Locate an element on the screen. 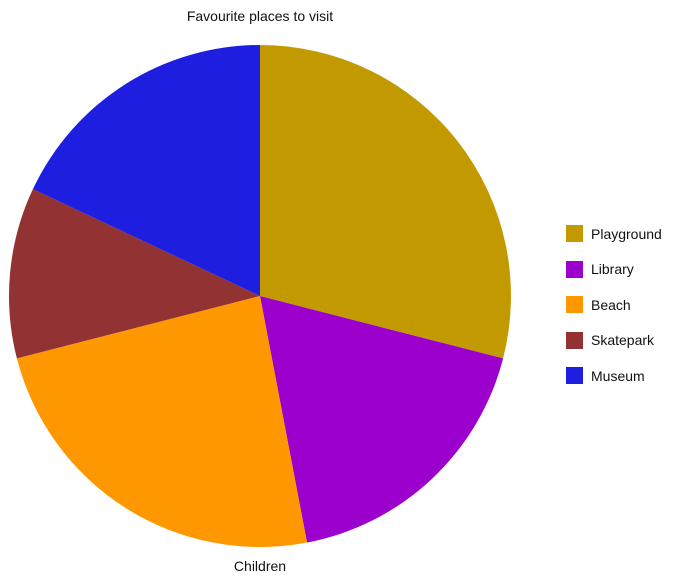 Image resolution: width=681 pixels, height=578 pixels. legend-item-museum: Museum is located at coordinates (622, 376).